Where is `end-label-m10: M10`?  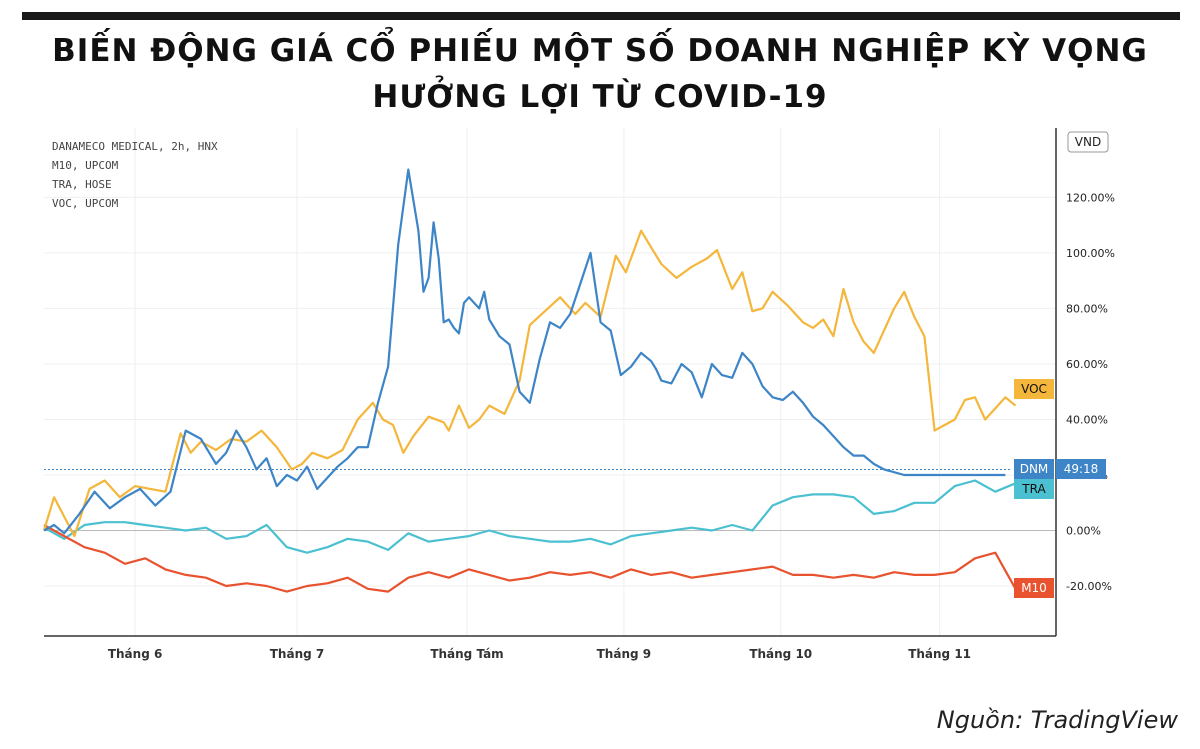 end-label-m10: M10 is located at coordinates (1034, 588).